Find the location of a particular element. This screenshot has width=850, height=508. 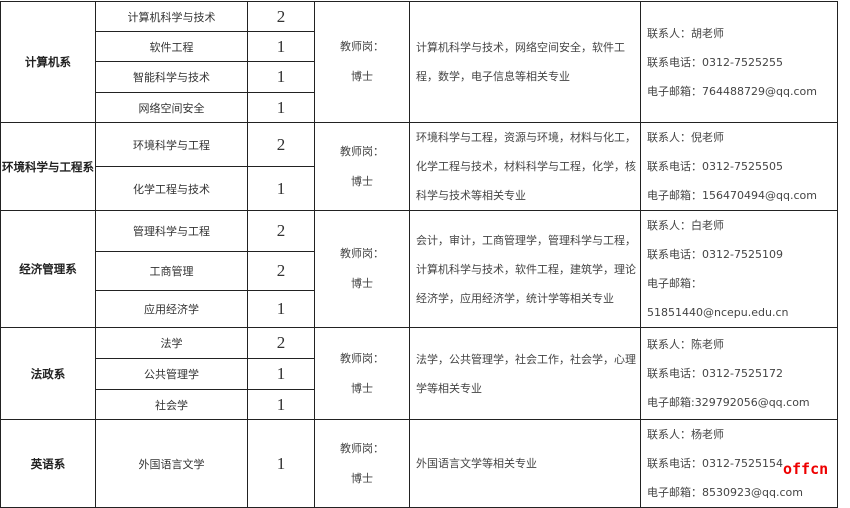

department-name: 法政系 is located at coordinates (48, 373).